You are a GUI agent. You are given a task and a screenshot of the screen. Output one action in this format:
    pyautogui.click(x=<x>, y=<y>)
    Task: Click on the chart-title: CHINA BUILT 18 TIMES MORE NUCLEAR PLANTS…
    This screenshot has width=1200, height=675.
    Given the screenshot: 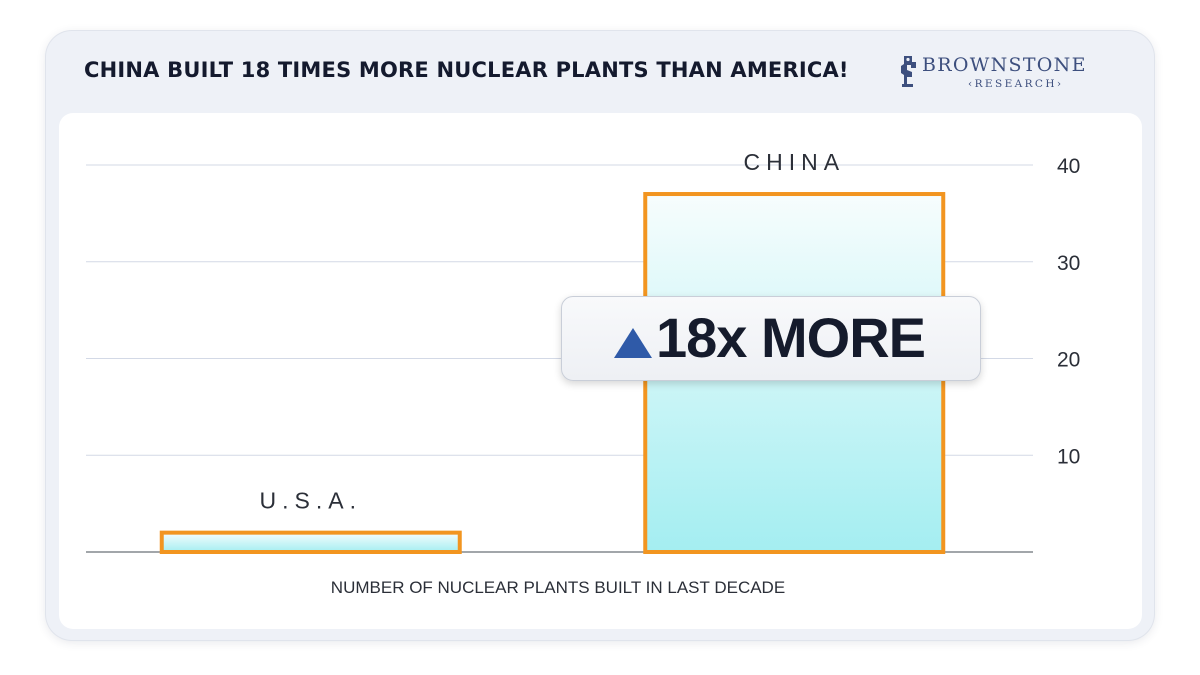 What is the action you would take?
    pyautogui.click(x=466, y=70)
    